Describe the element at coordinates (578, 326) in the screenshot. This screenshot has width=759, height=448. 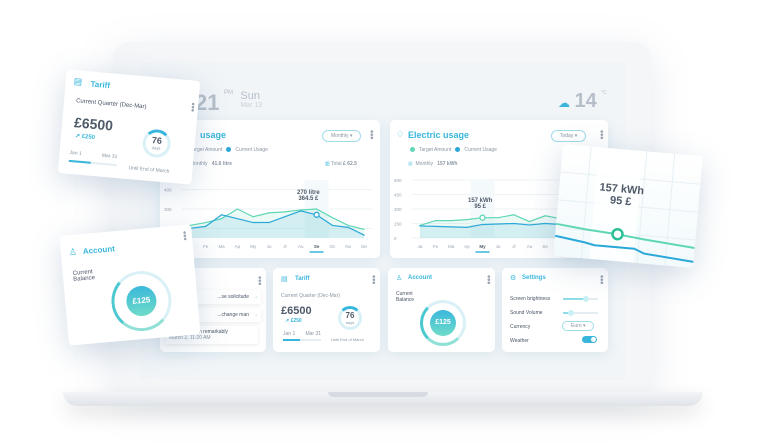
I see `currency-dropdown: Euro ▾` at that location.